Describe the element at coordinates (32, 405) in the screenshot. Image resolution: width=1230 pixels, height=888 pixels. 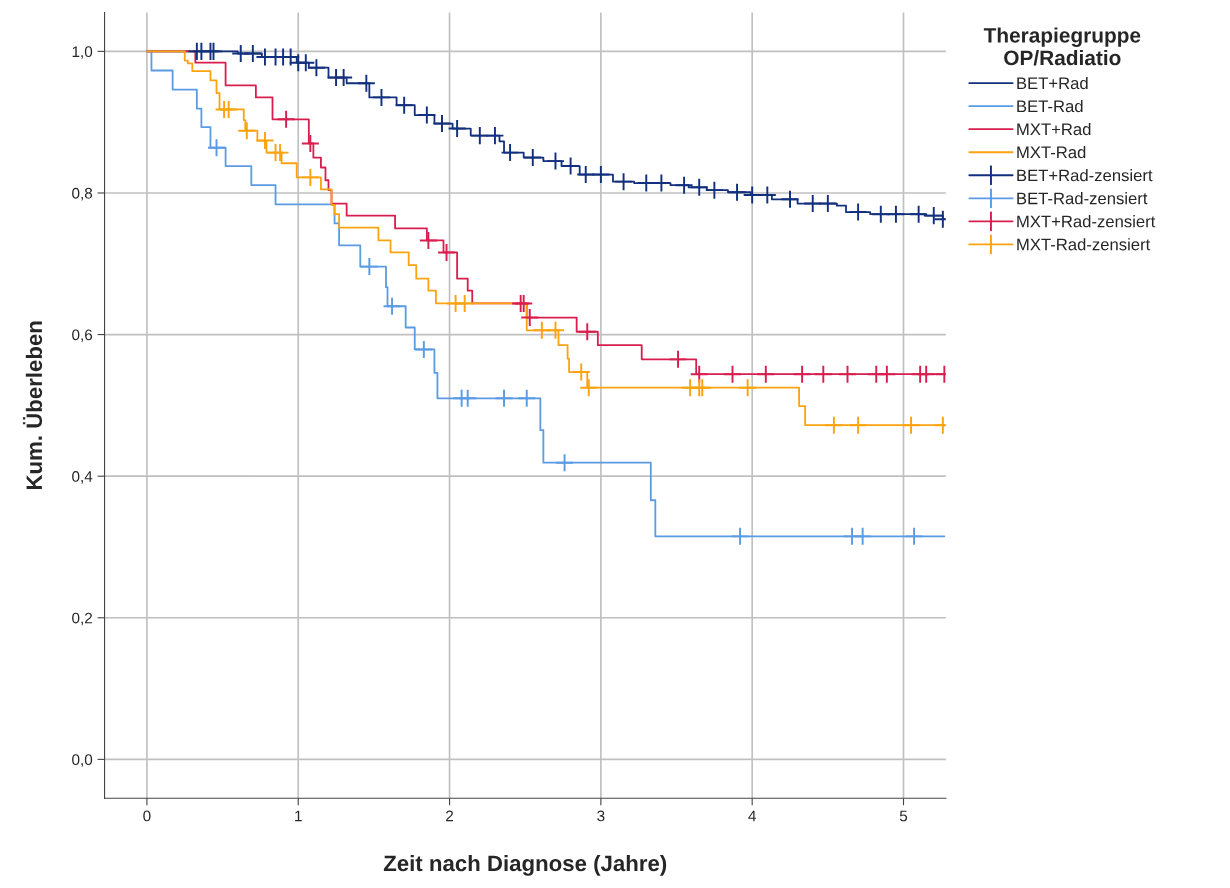
I see `y-axis-title: Kum. Überleben` at that location.